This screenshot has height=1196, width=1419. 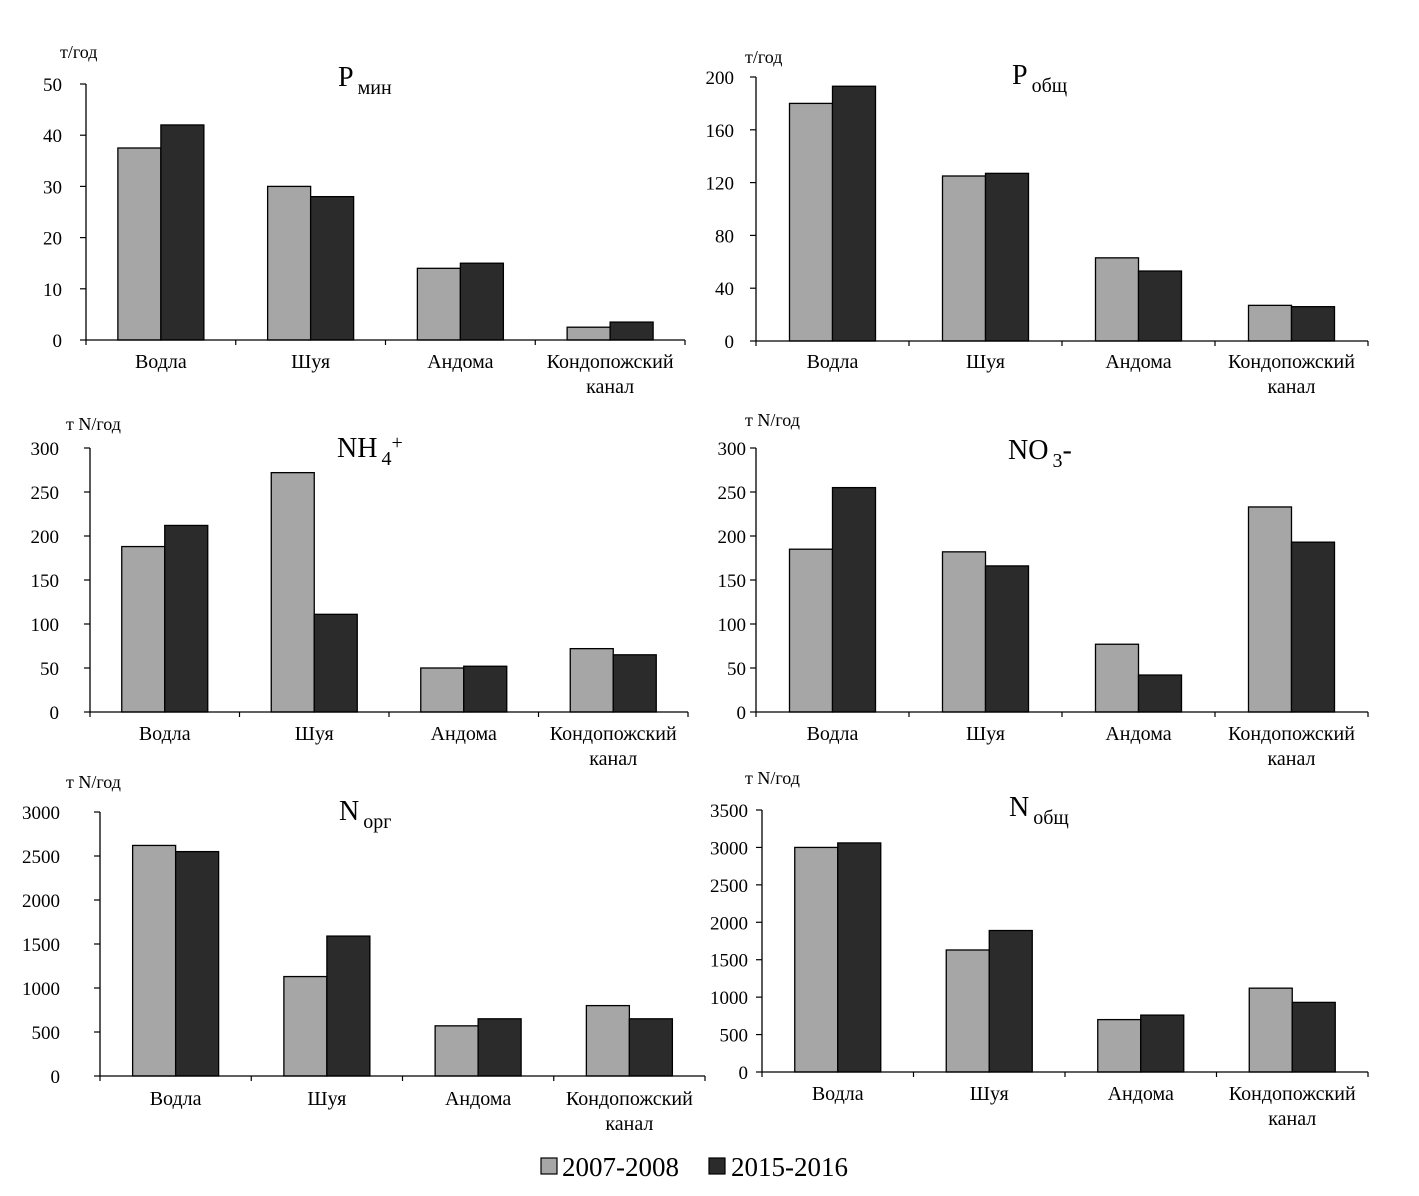 What do you see at coordinates (717, 1166) in the screenshot?
I see `legend-swatch-2015-2016` at bounding box center [717, 1166].